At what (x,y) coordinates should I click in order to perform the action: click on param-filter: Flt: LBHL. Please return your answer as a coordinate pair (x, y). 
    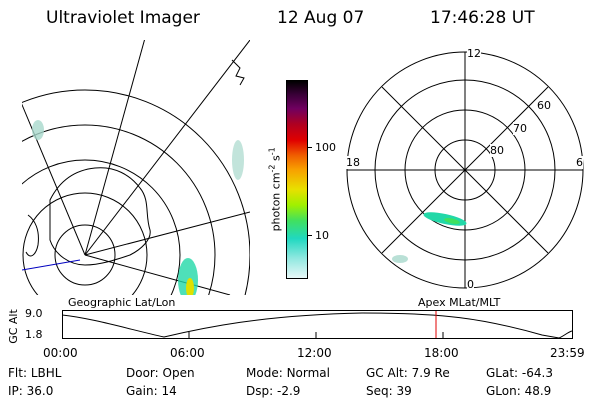
    Looking at the image, I should click on (35, 373).